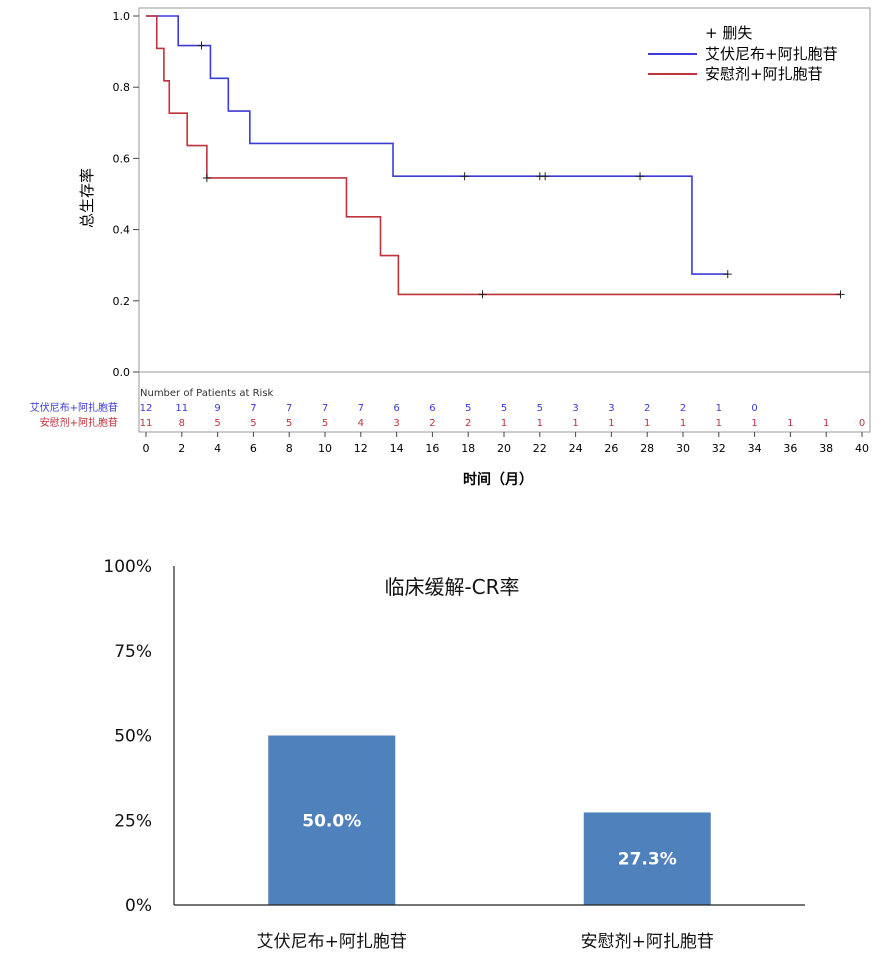 The height and width of the screenshot is (966, 894). I want to click on km-y-tick-label: 0.6, so click(122, 158).